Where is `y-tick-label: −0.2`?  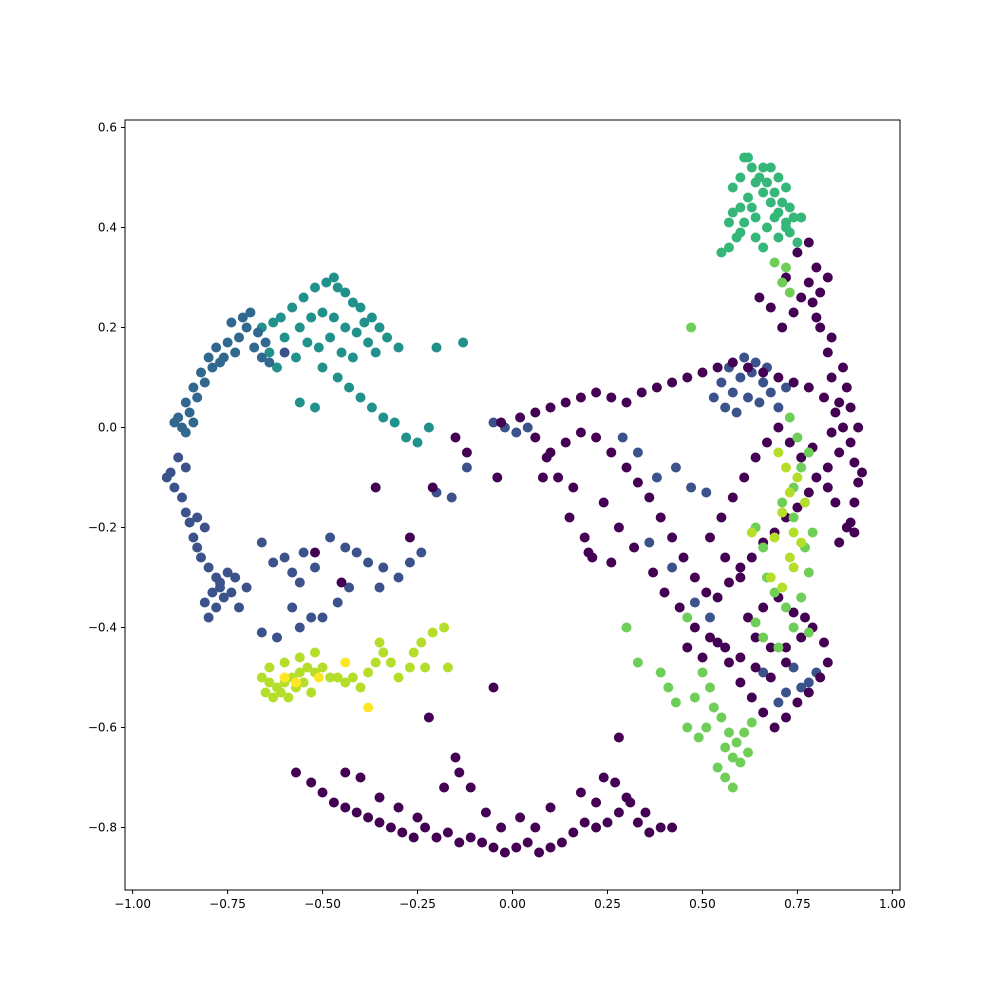 y-tick-label: −0.2 is located at coordinates (102, 528).